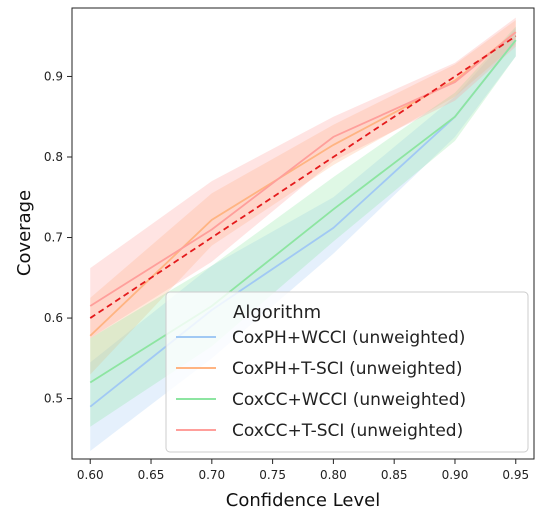 This screenshot has width=541, height=516. Describe the element at coordinates (277, 312) in the screenshot. I see `legend-title: Algorithm` at that location.